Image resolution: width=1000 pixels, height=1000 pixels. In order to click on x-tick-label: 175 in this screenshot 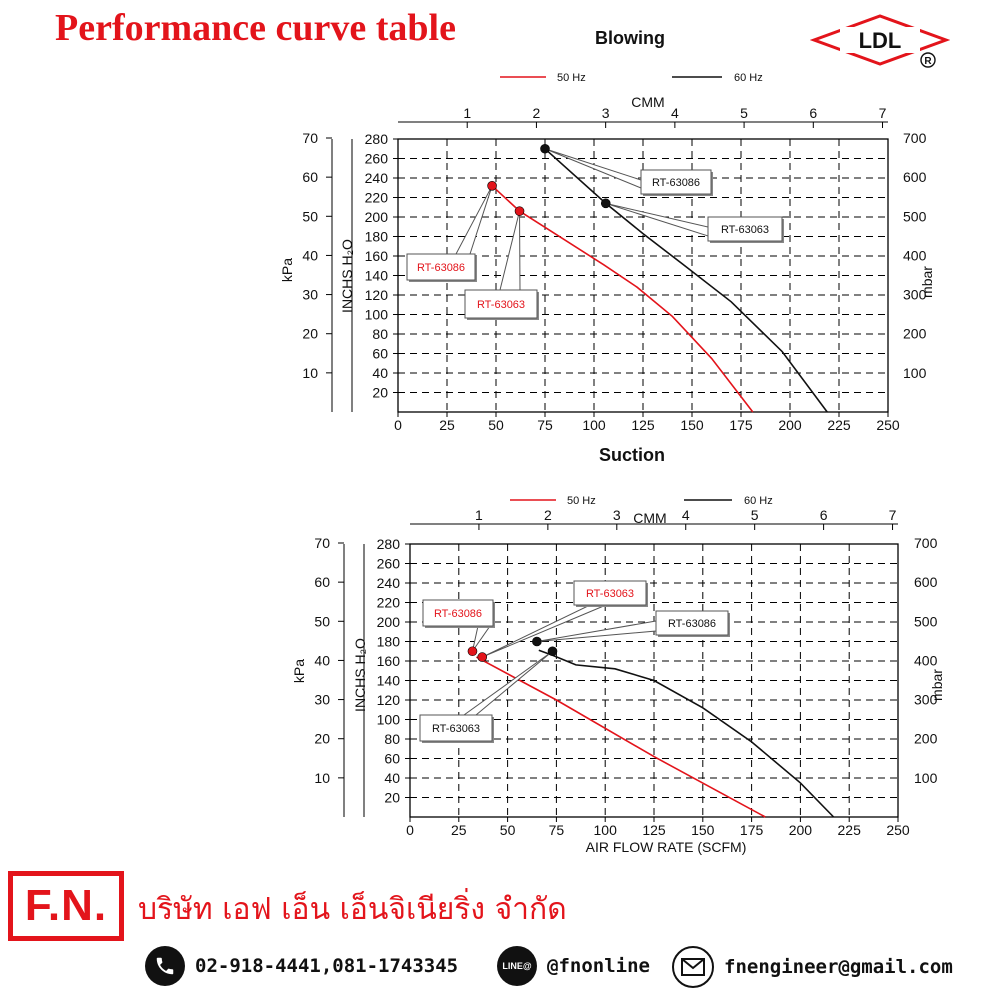, I will do `click(752, 830)`.